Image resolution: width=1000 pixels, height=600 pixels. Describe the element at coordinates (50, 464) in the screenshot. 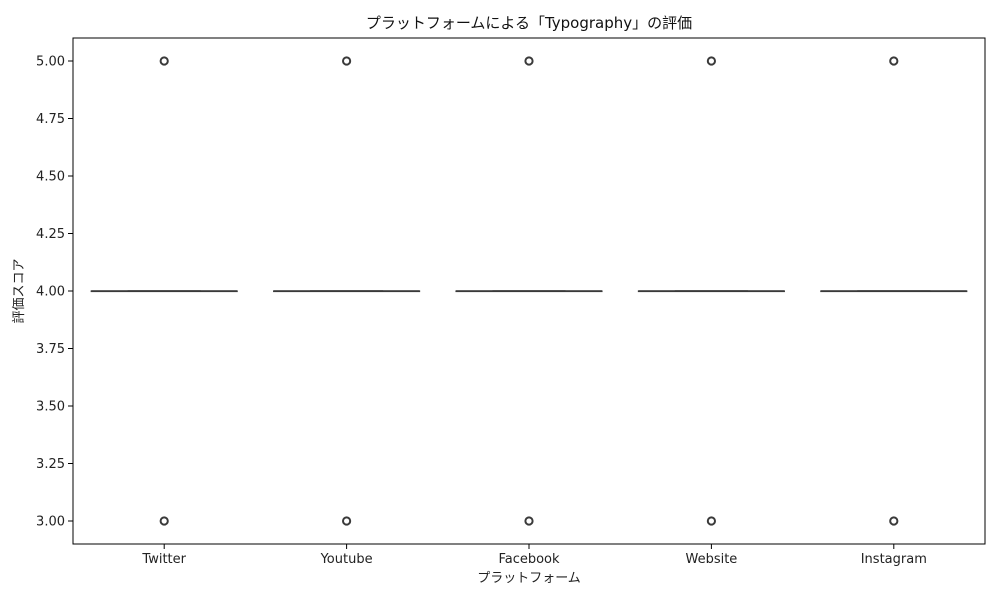

I see `y-tick-label: 3.25` at that location.